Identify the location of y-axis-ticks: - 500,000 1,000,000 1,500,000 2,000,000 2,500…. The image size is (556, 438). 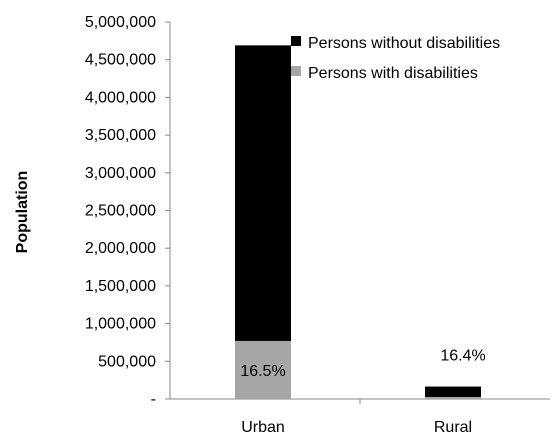
(127, 211).